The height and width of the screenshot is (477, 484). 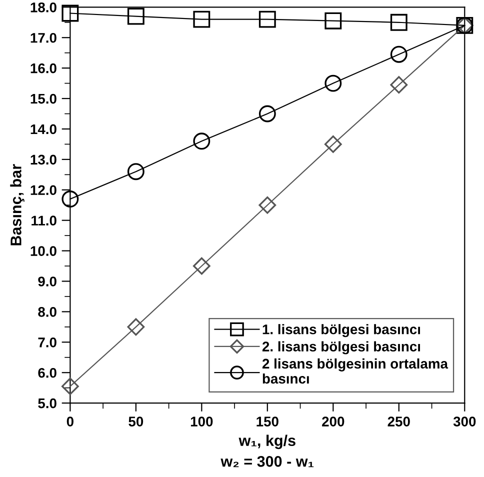 I want to click on x-tick-label: 100, so click(x=201, y=421).